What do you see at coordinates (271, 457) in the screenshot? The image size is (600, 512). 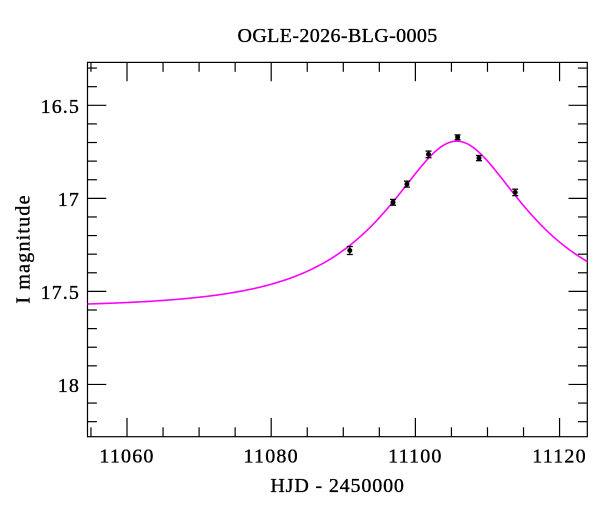 I see `svg-text: 11080` at bounding box center [271, 457].